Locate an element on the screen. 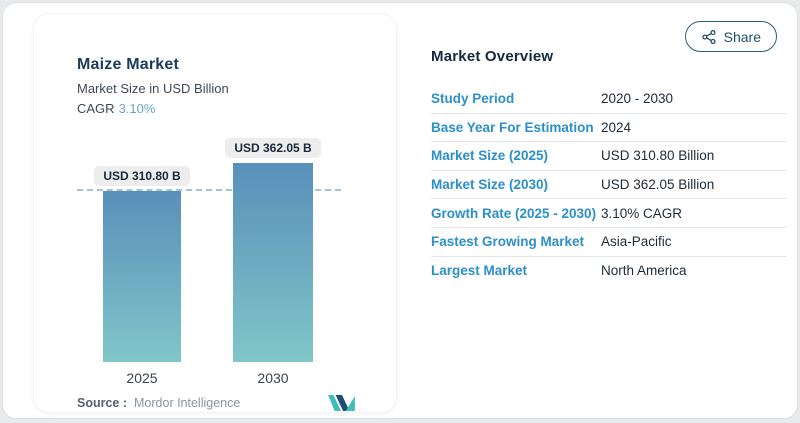 The image size is (800, 423). row-label: Market Size (2030) is located at coordinates (490, 185).